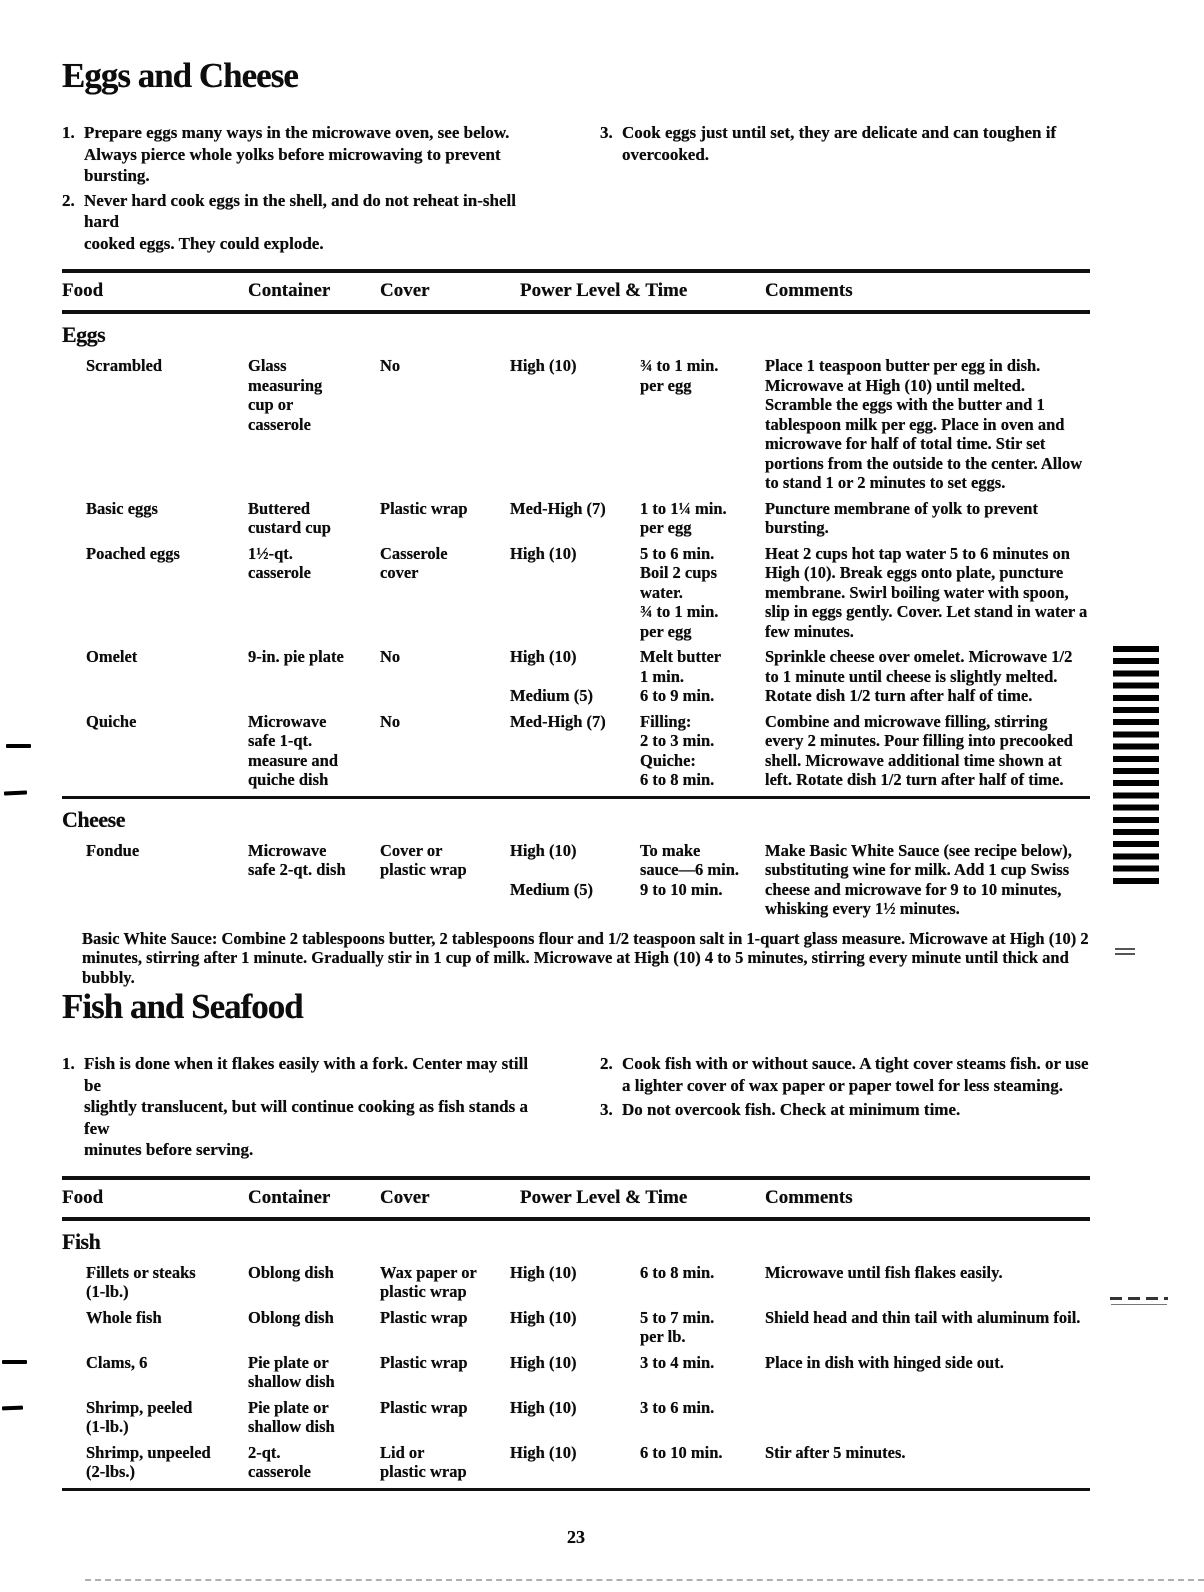 The height and width of the screenshot is (1592, 1204). What do you see at coordinates (279, 1462) in the screenshot?
I see `cell-container: 2-qt. casserole` at bounding box center [279, 1462].